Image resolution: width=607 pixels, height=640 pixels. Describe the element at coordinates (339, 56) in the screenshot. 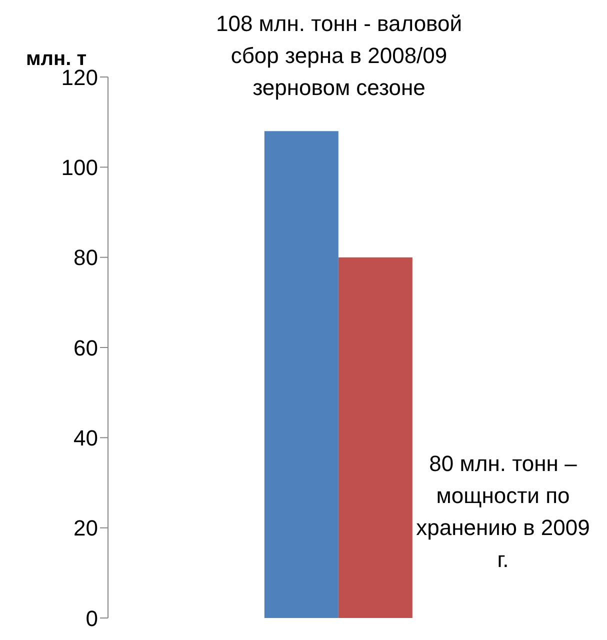

I see `annotation: 108 млн. тонн - валовой сбор зерна в 2008/09 зерновом сезоне` at that location.